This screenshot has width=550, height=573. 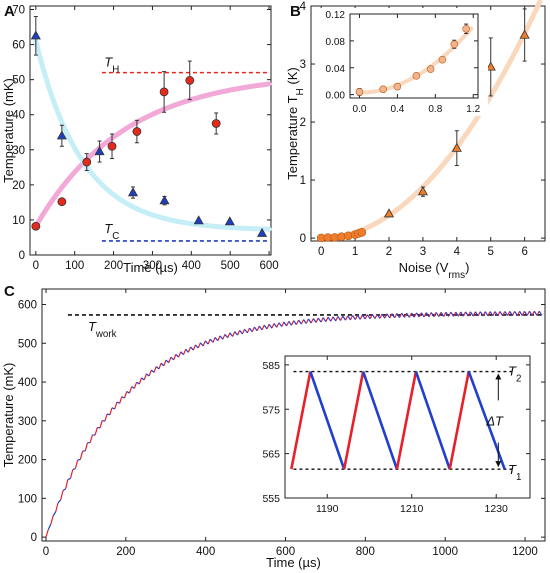 I want to click on label-t-cold: TC, so click(x=111, y=231).